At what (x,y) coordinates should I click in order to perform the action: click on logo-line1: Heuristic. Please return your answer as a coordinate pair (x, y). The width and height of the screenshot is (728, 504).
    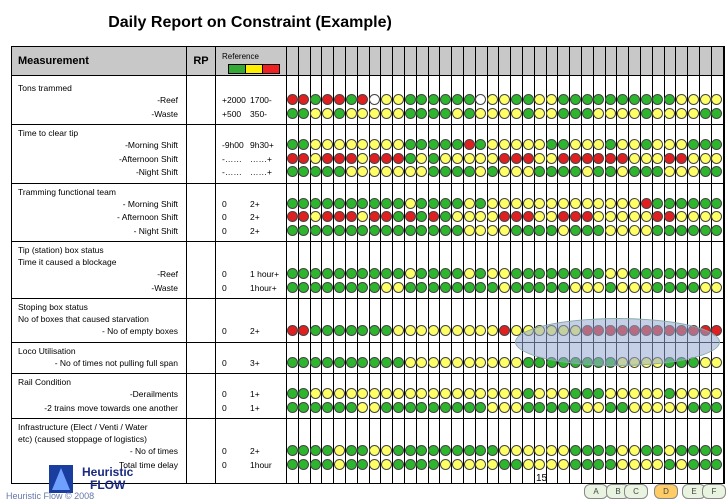
    Looking at the image, I should click on (108, 472).